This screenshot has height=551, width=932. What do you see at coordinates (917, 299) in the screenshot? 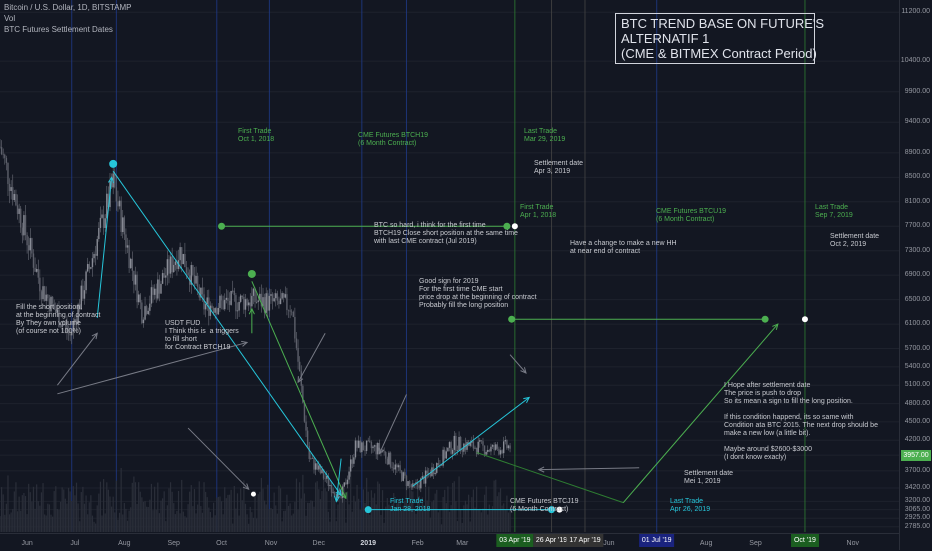
I see `price-tick: 6500.00` at bounding box center [917, 299].